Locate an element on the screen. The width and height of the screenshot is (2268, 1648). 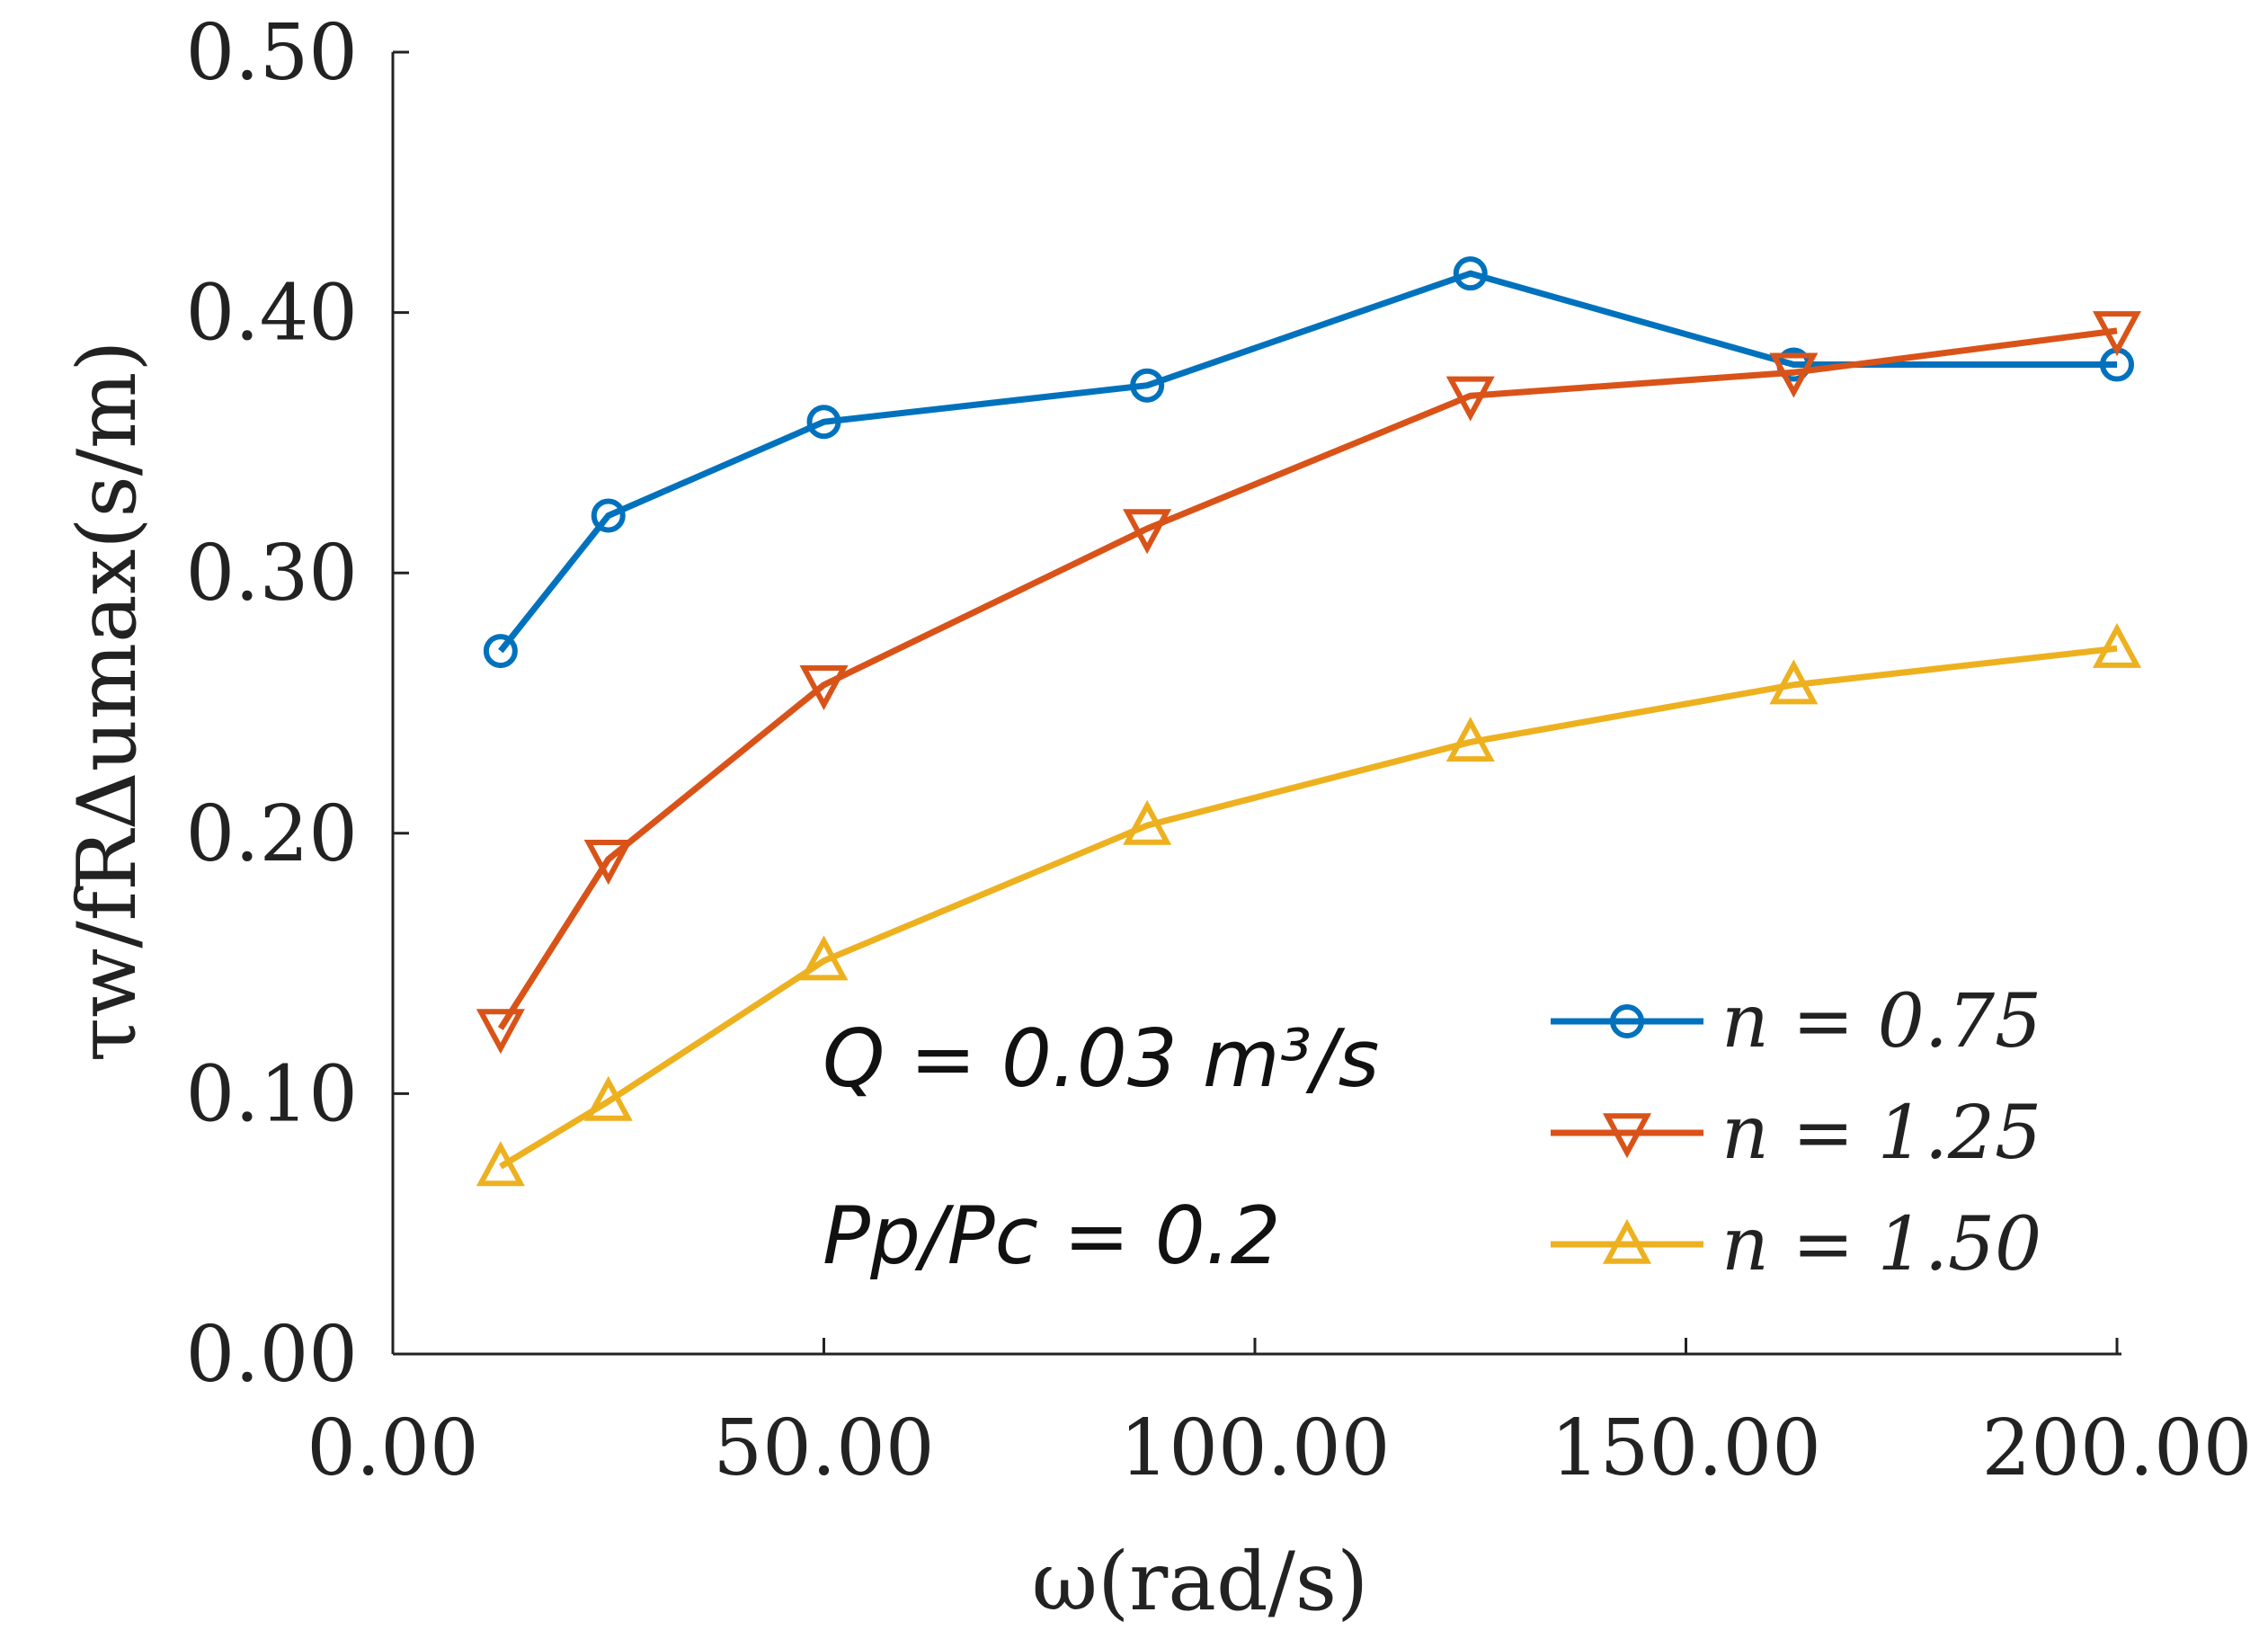
legend-entry-2: n = 1.50 is located at coordinates (1796, 1244).